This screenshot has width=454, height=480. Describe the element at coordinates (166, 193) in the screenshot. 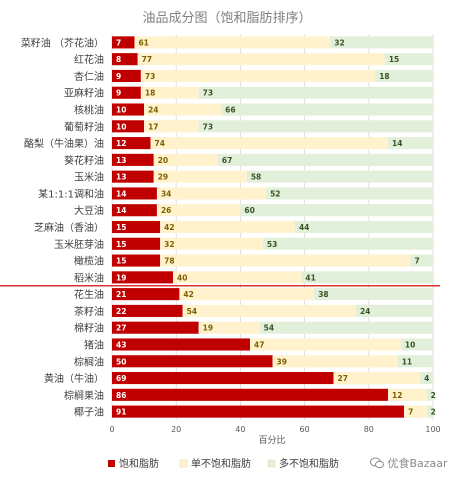

I see `bar-value-label: 34` at that location.